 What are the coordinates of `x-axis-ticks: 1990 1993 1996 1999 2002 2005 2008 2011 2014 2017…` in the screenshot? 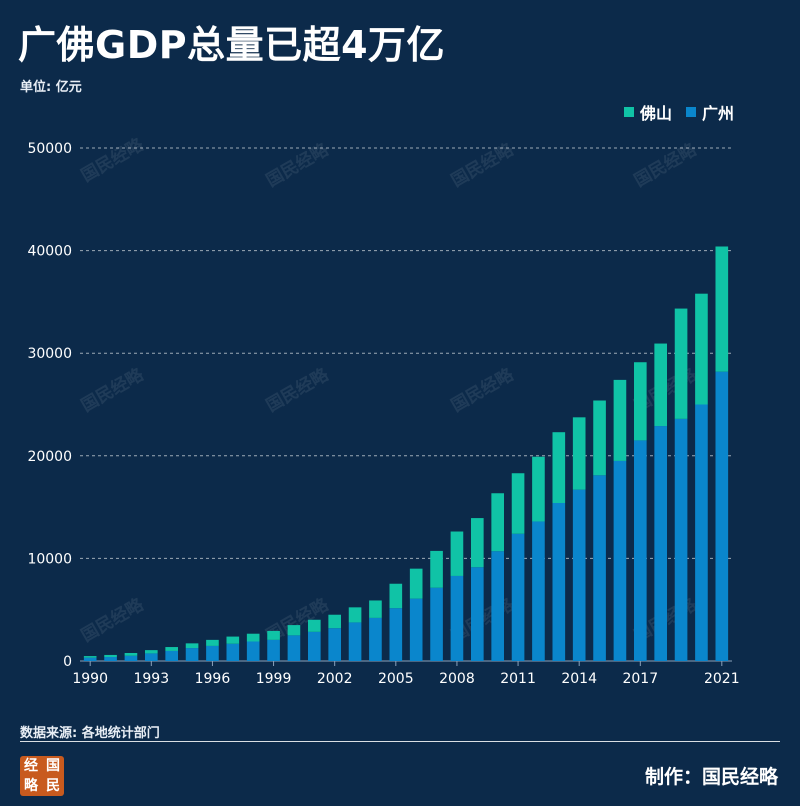 It's located at (406, 674).